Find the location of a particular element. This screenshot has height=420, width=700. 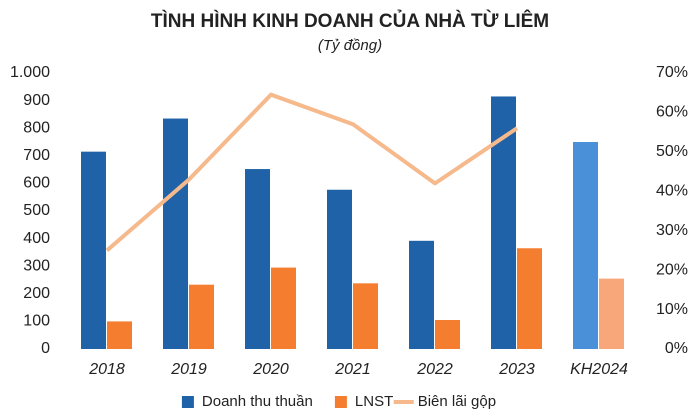

y-tick-label: 100 is located at coordinates (36, 321).